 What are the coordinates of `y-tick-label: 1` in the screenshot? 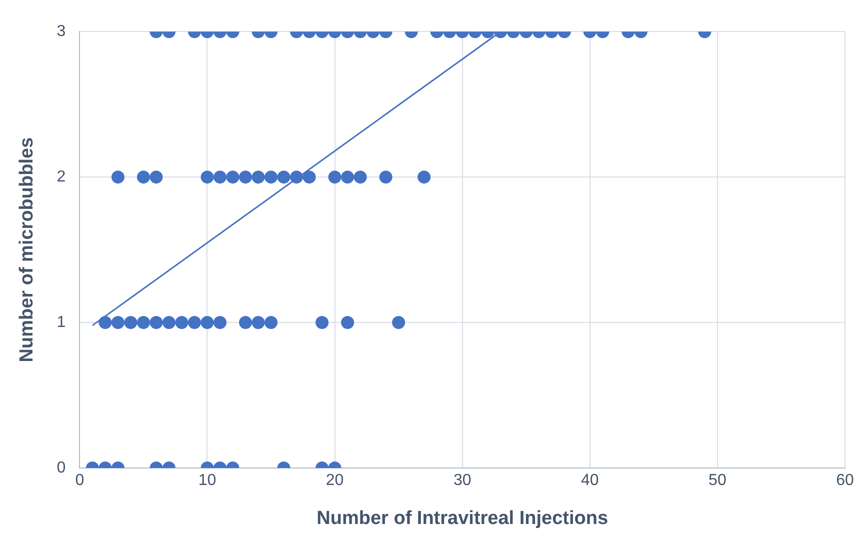 It's located at (61, 322).